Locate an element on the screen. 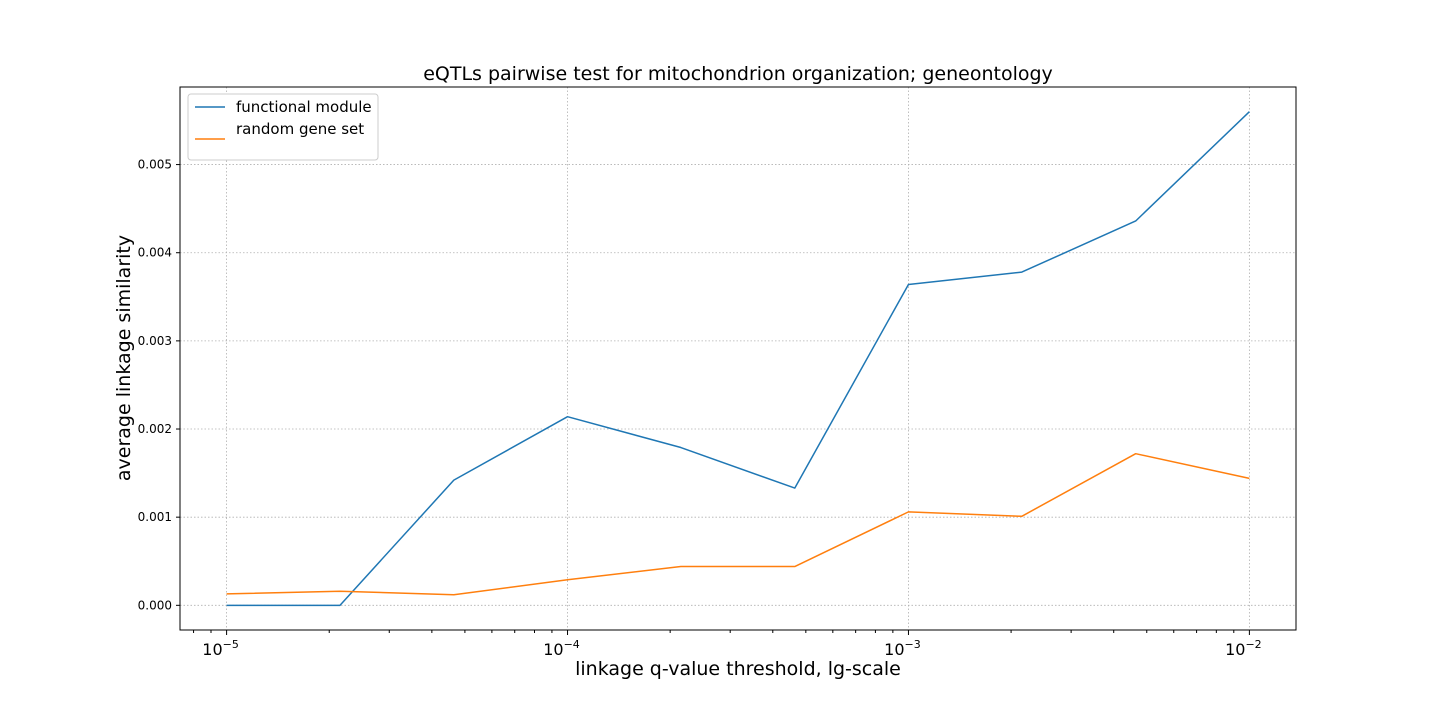 This screenshot has height=720, width=1440. x-tick-label: 10⁻⁵ is located at coordinates (220, 648).